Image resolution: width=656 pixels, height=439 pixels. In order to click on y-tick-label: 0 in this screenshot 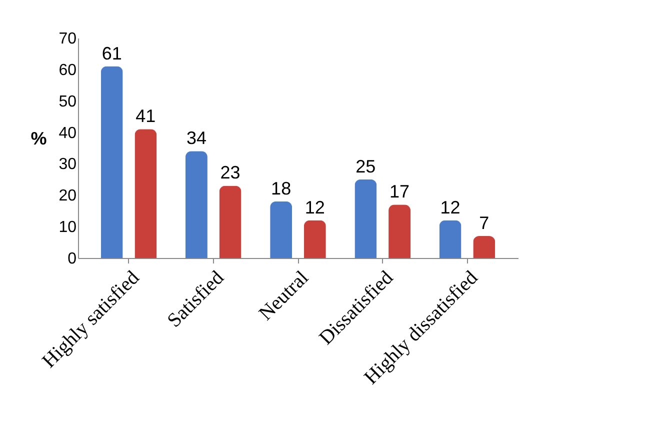, I will do `click(72, 259)`.